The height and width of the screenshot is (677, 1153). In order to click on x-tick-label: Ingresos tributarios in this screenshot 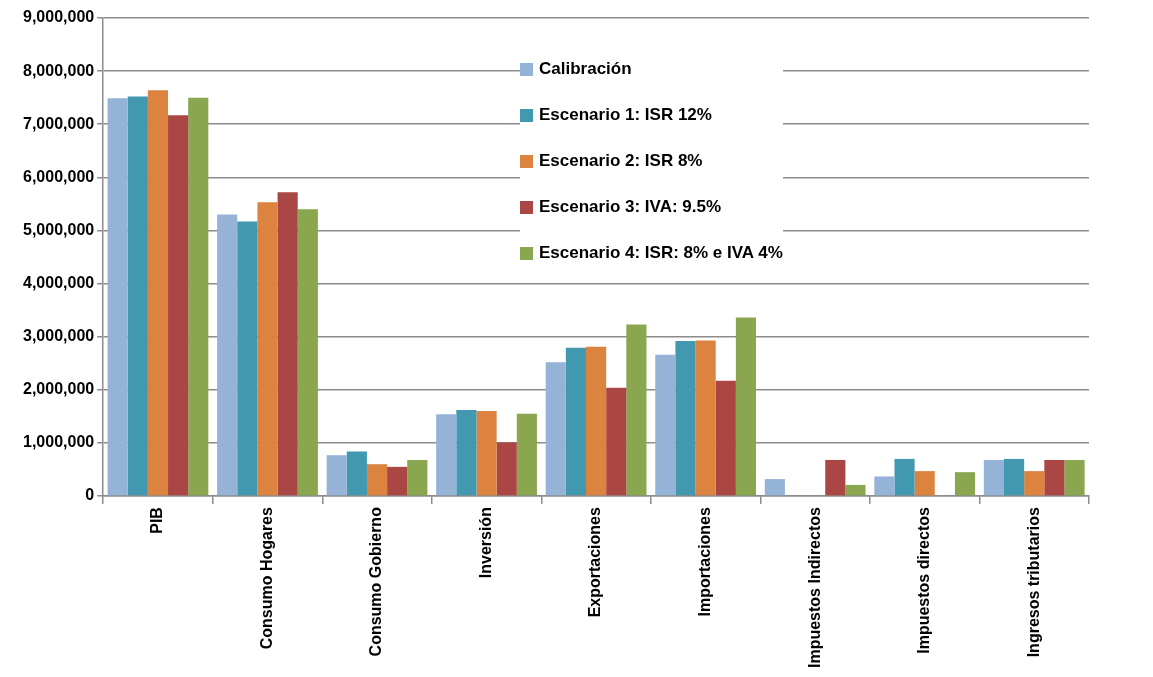, I will do `click(1033, 582)`.